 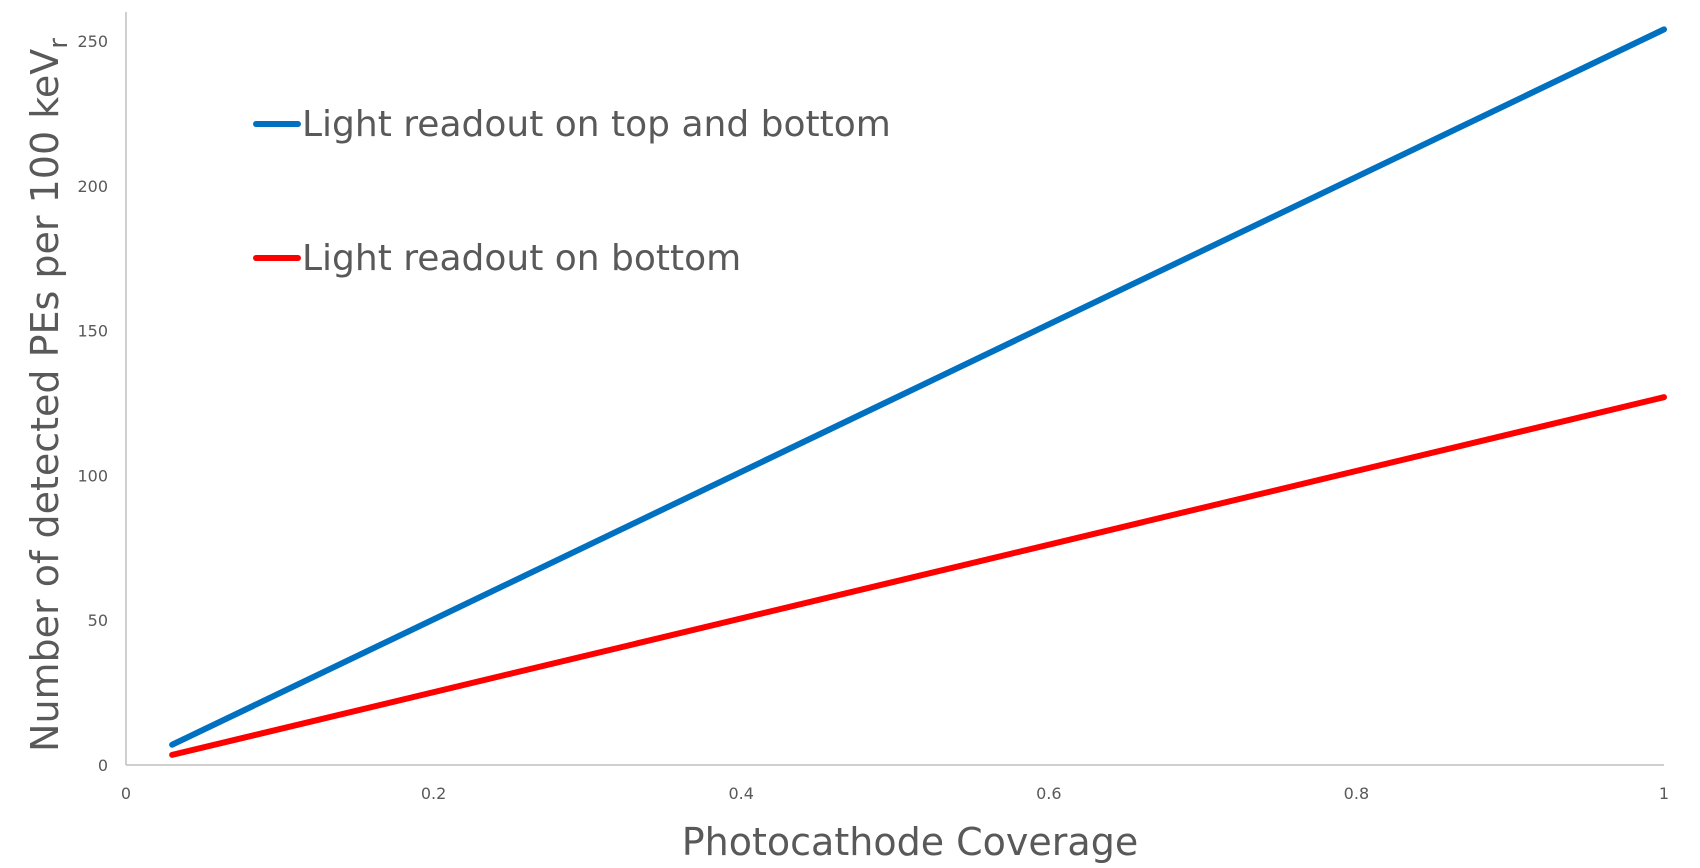 I want to click on y-tick-label: 200, so click(x=92, y=186).